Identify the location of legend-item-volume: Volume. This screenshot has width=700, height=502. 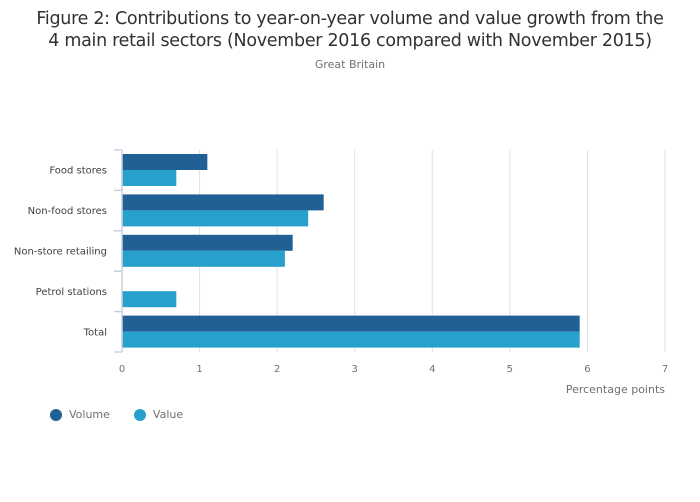
(80, 414).